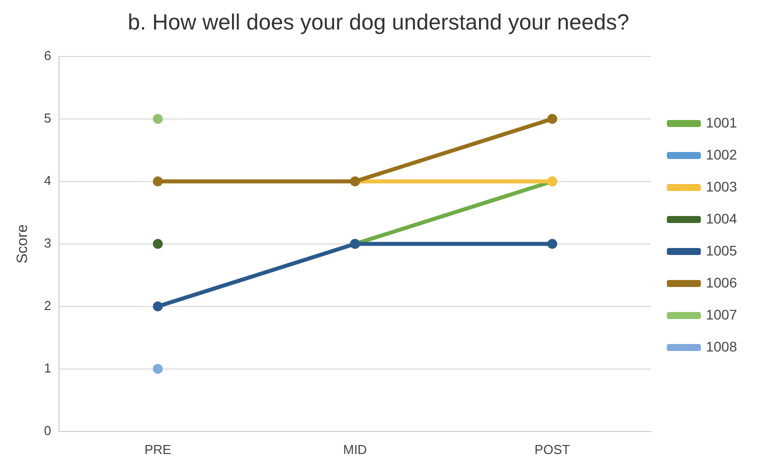  I want to click on legend-label: 1007, so click(722, 314).